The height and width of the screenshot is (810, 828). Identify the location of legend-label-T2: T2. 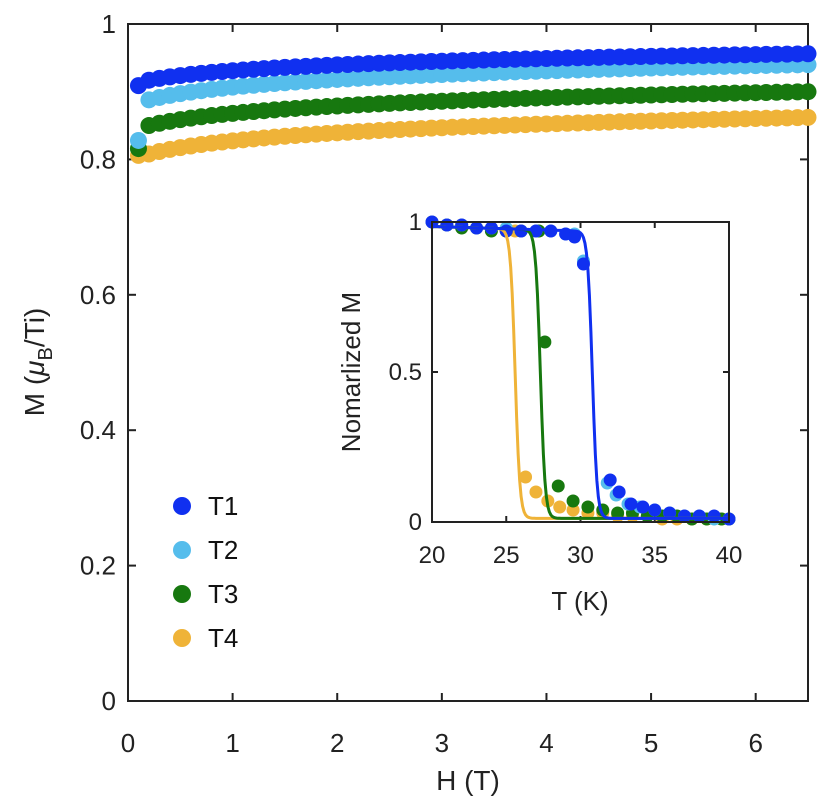
(223, 550).